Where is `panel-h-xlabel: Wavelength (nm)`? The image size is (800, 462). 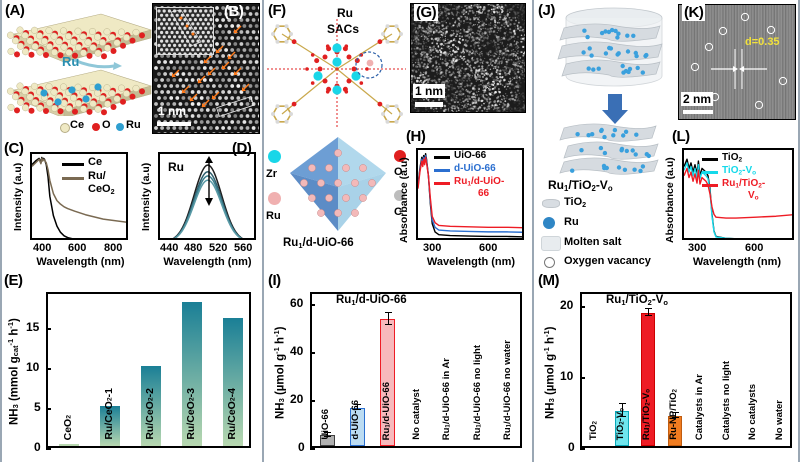
panel-h-xlabel: Wavelength (nm) is located at coordinates (471, 262).